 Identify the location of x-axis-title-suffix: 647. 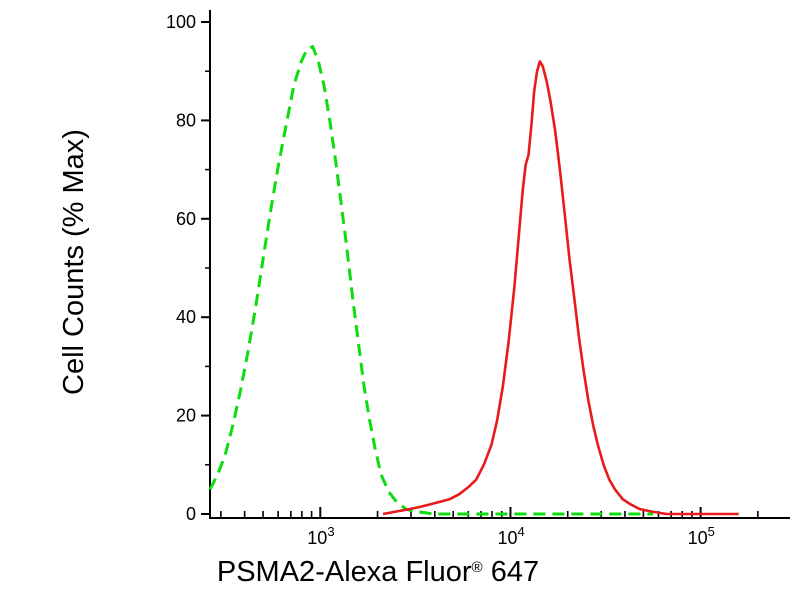
(511, 572).